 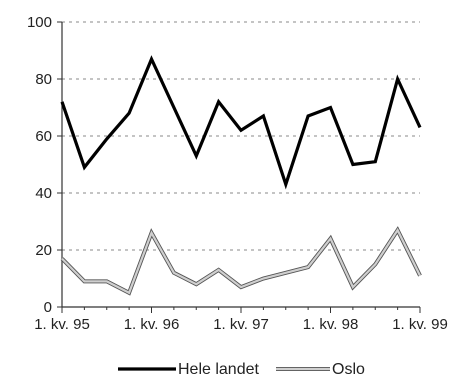 I want to click on y-tick-label: 60, so click(x=43, y=136).